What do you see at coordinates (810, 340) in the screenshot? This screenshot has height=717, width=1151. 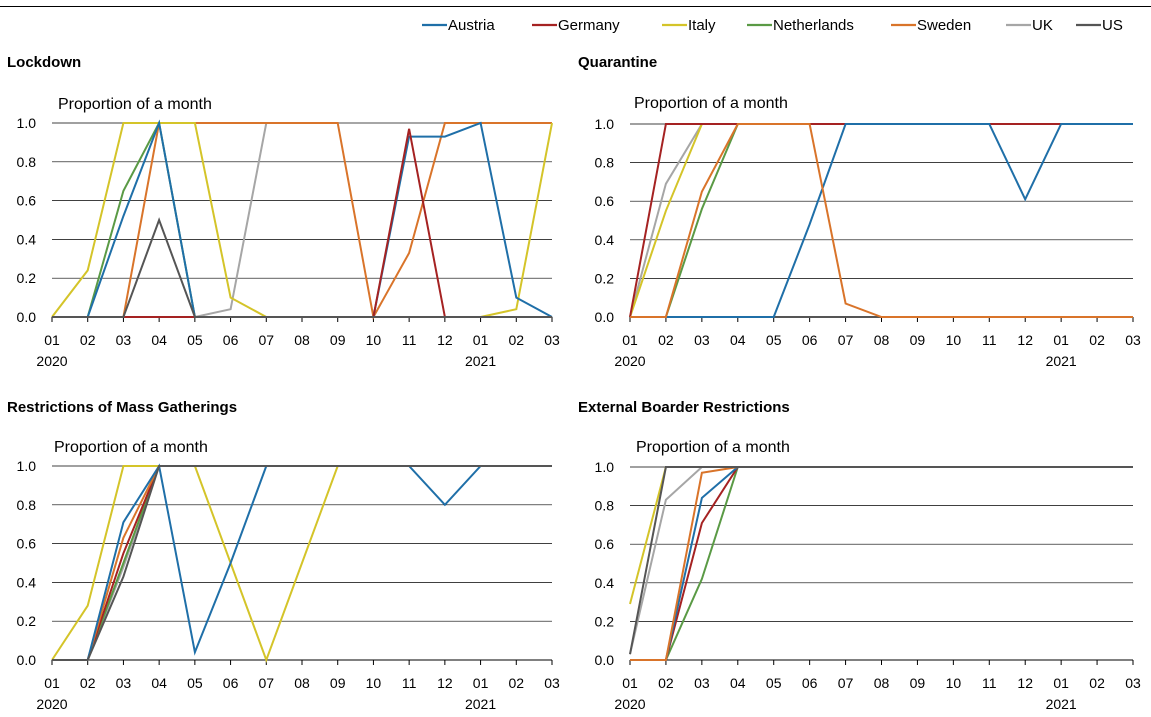 I see `panel-2-xtick-5: 06` at bounding box center [810, 340].